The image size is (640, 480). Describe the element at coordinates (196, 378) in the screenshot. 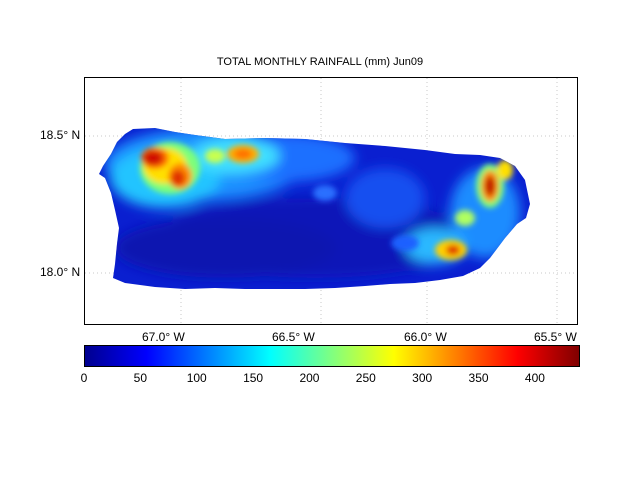

I see `colorbar-tick-label: 100` at that location.